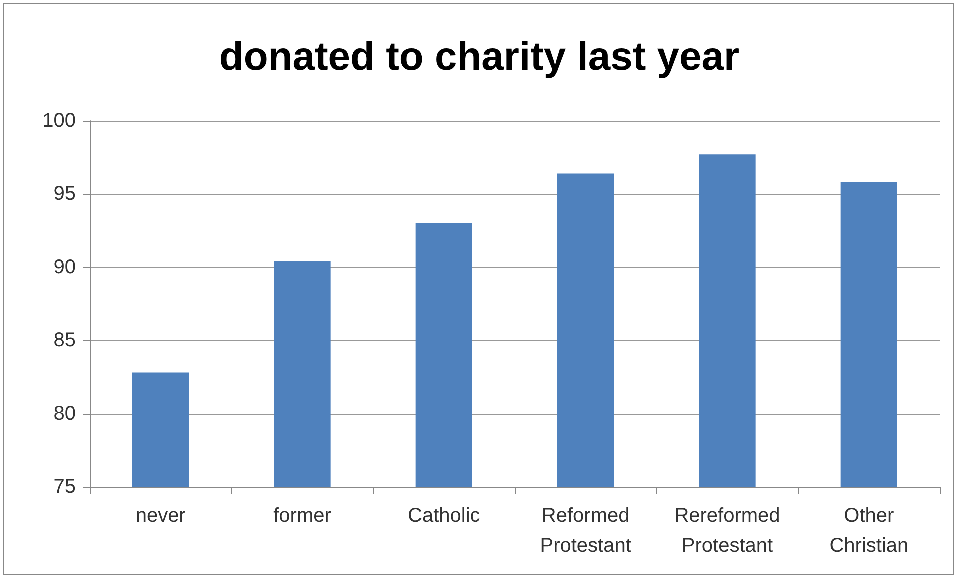  Describe the element at coordinates (65, 341) in the screenshot. I see `y-tick-label: 85` at that location.